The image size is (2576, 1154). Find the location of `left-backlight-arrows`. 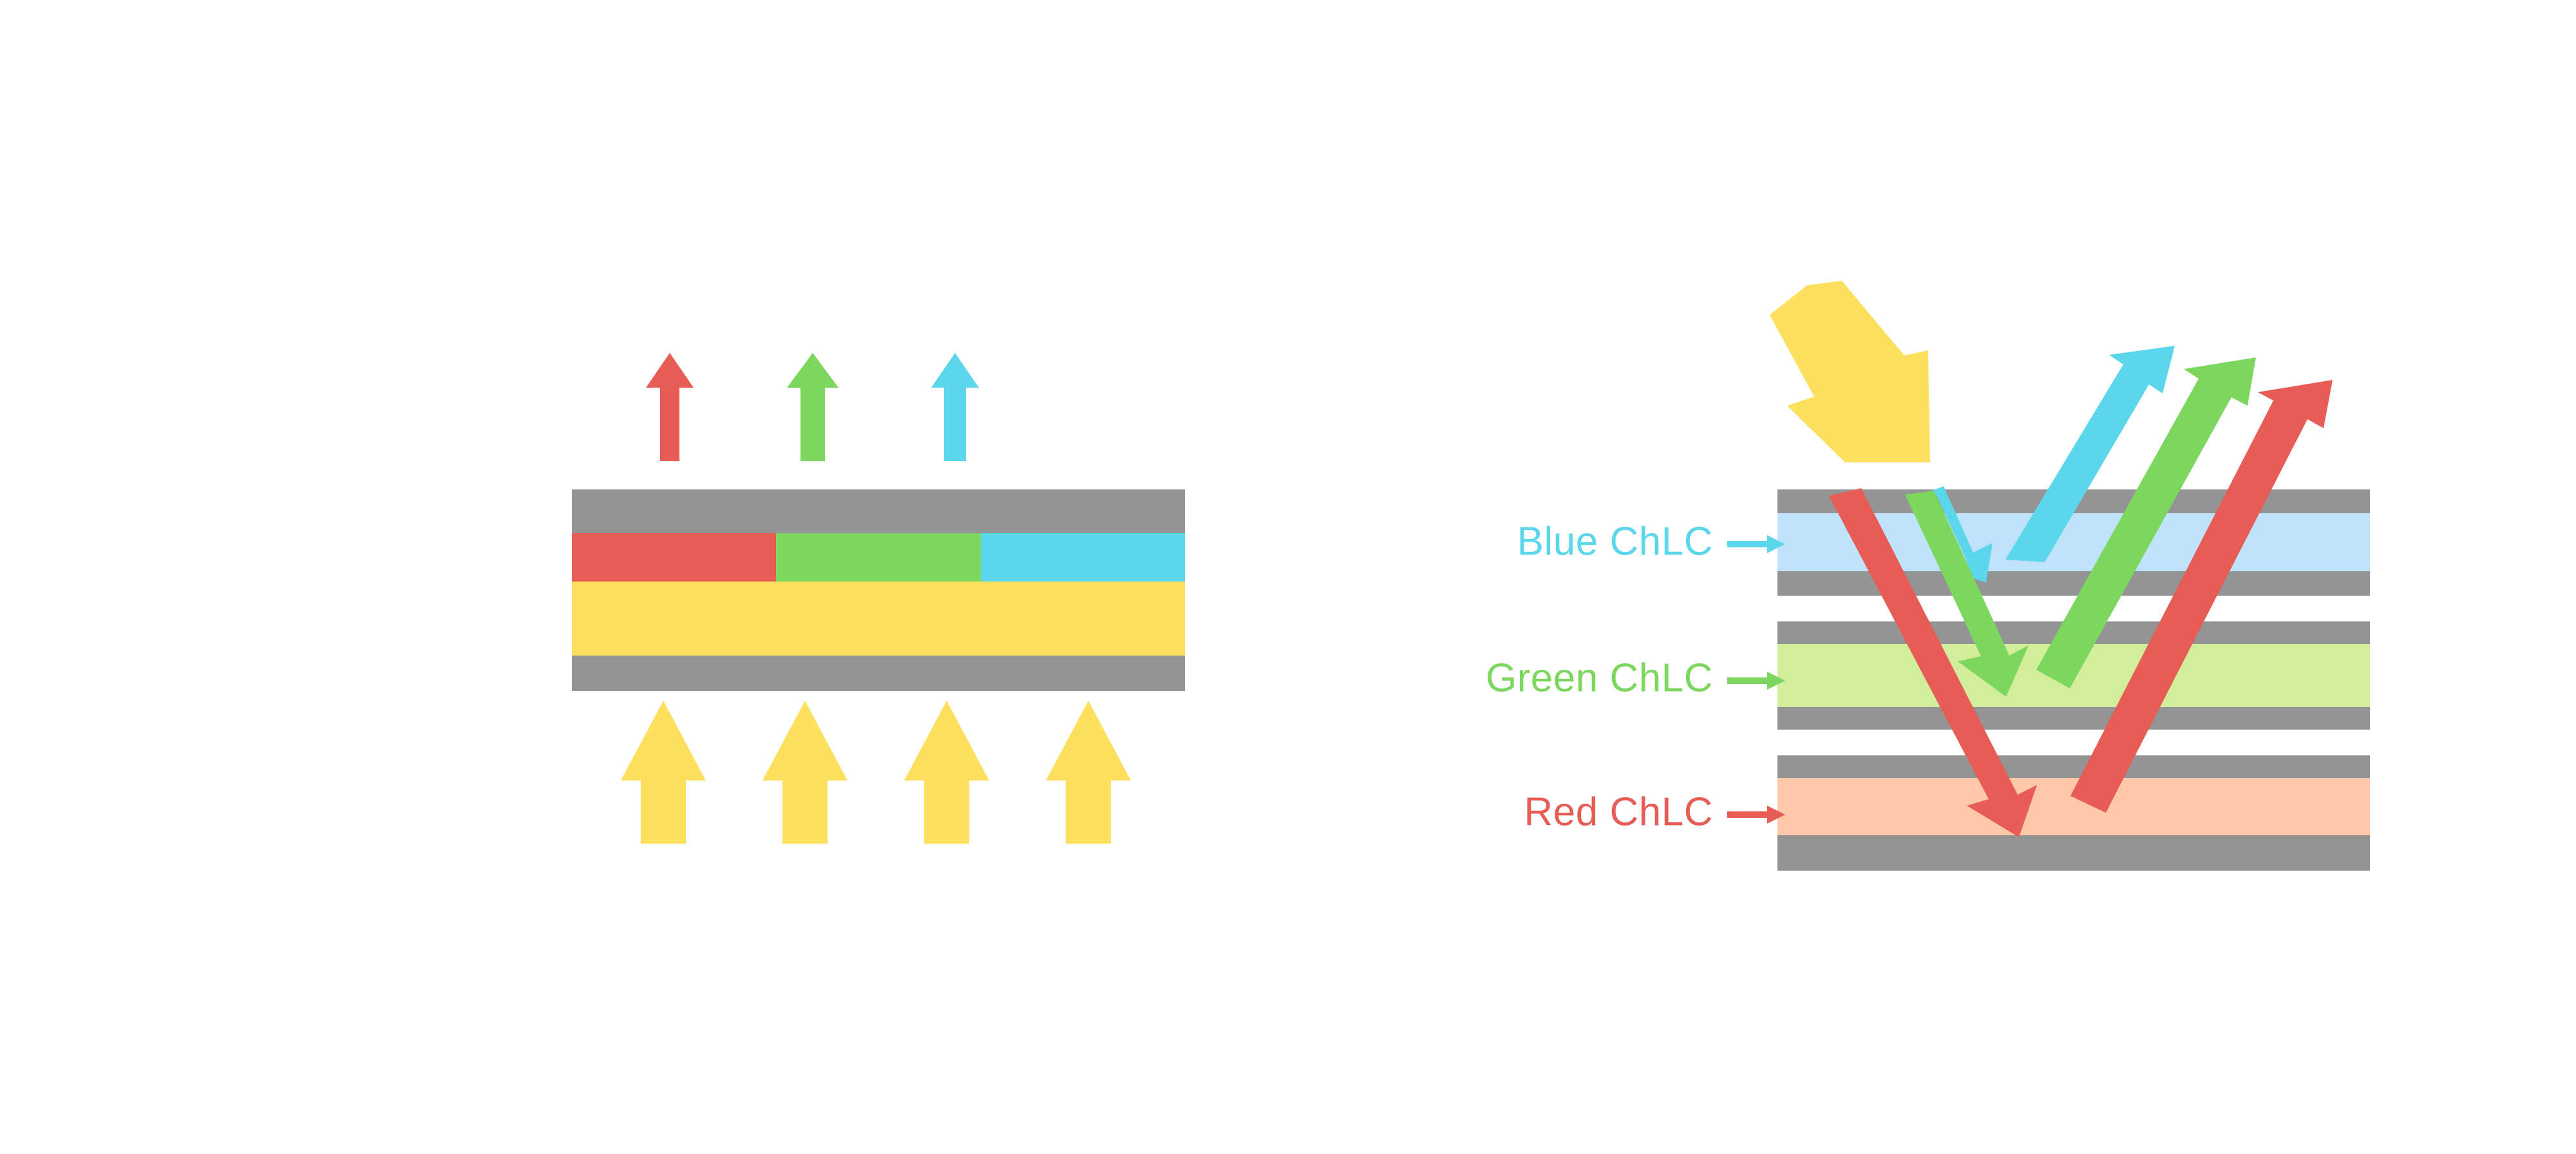

left-backlight-arrows is located at coordinates (876, 772).